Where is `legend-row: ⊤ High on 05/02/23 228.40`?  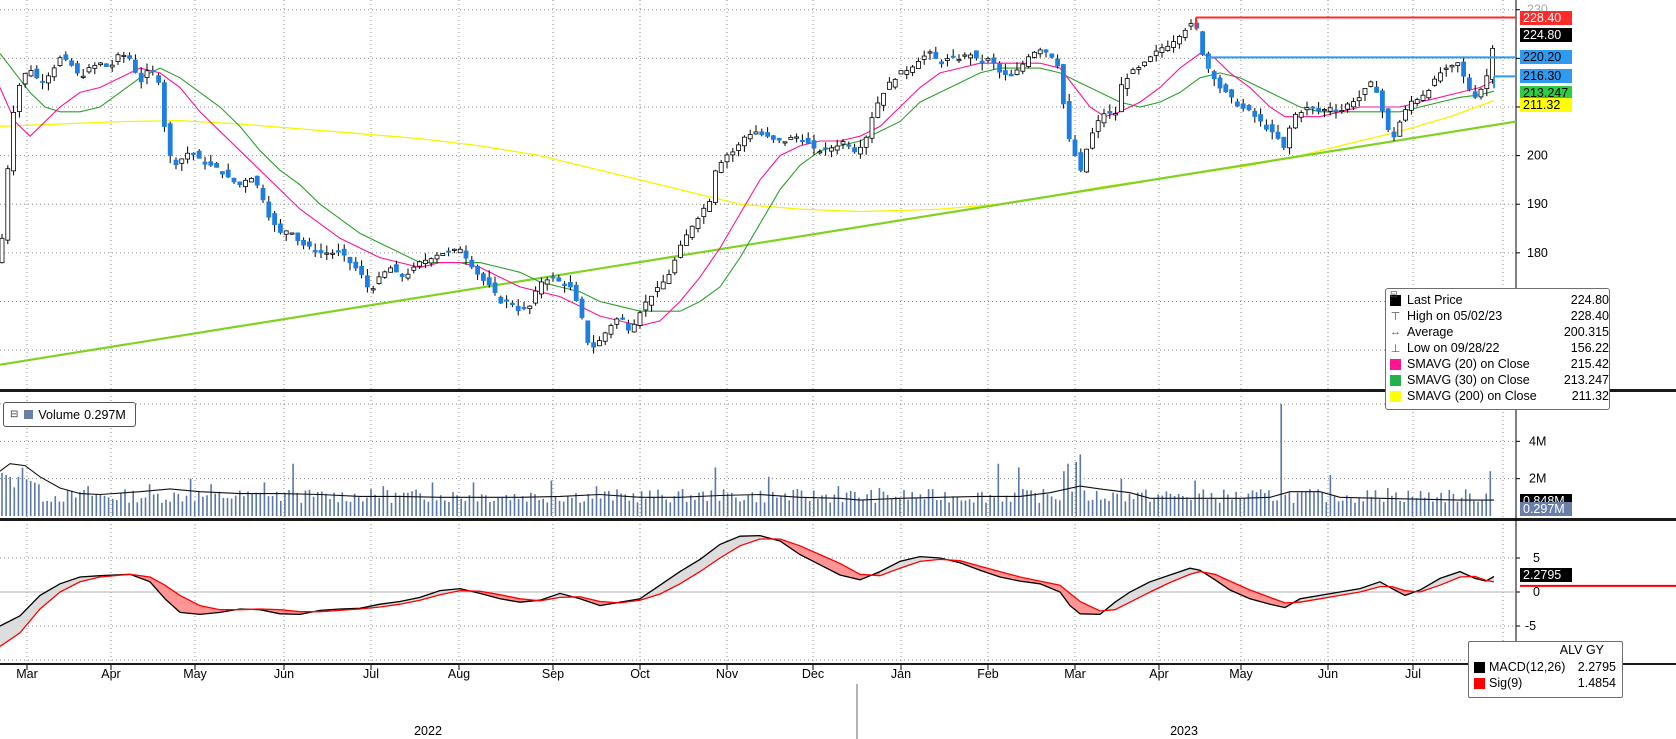 legend-row: ⊤ High on 05/02/23 228.40 is located at coordinates (1499, 316).